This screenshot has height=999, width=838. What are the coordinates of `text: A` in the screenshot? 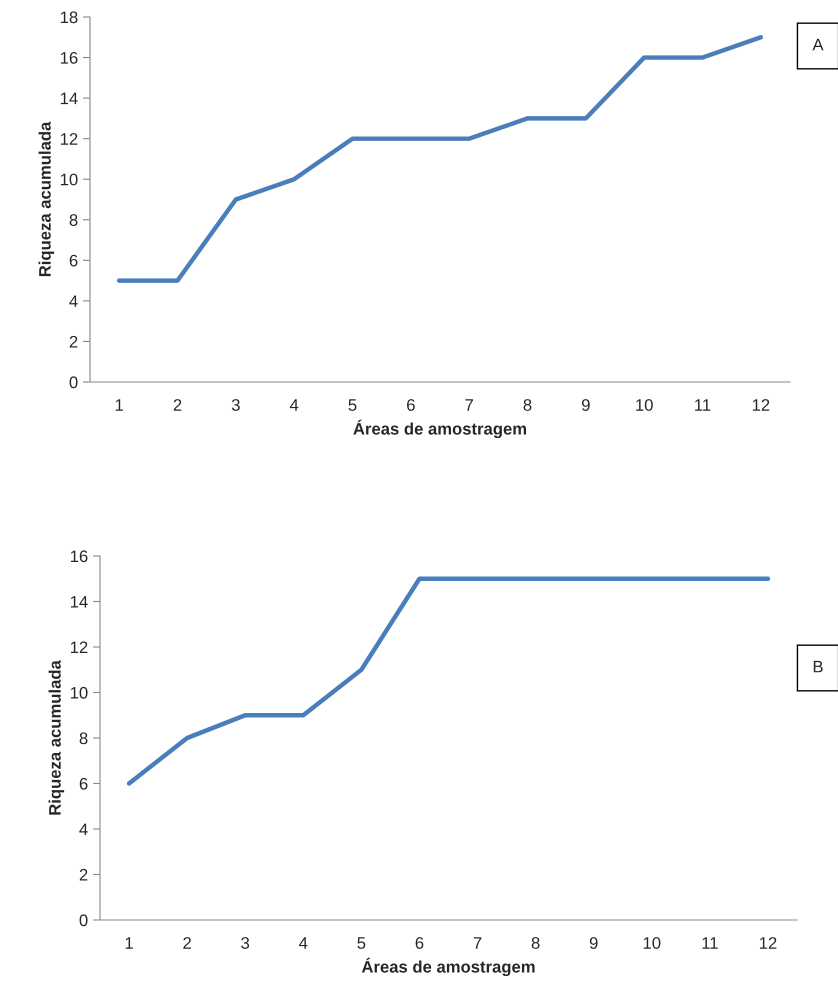 It's located at (818, 44).